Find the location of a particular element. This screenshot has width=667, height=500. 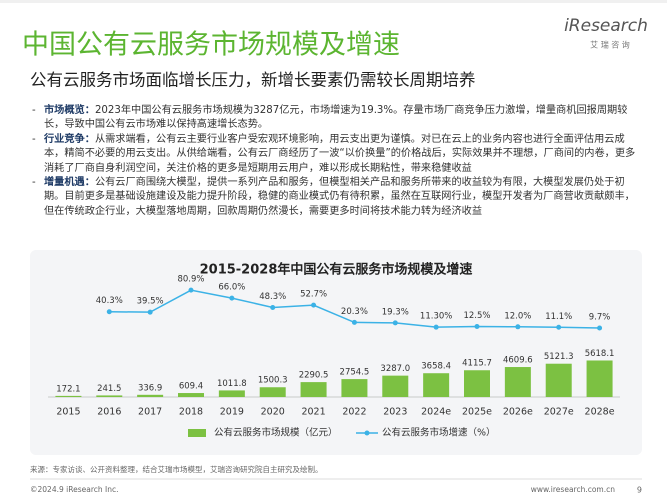

bar-value-label: 4115.7 is located at coordinates (477, 364).